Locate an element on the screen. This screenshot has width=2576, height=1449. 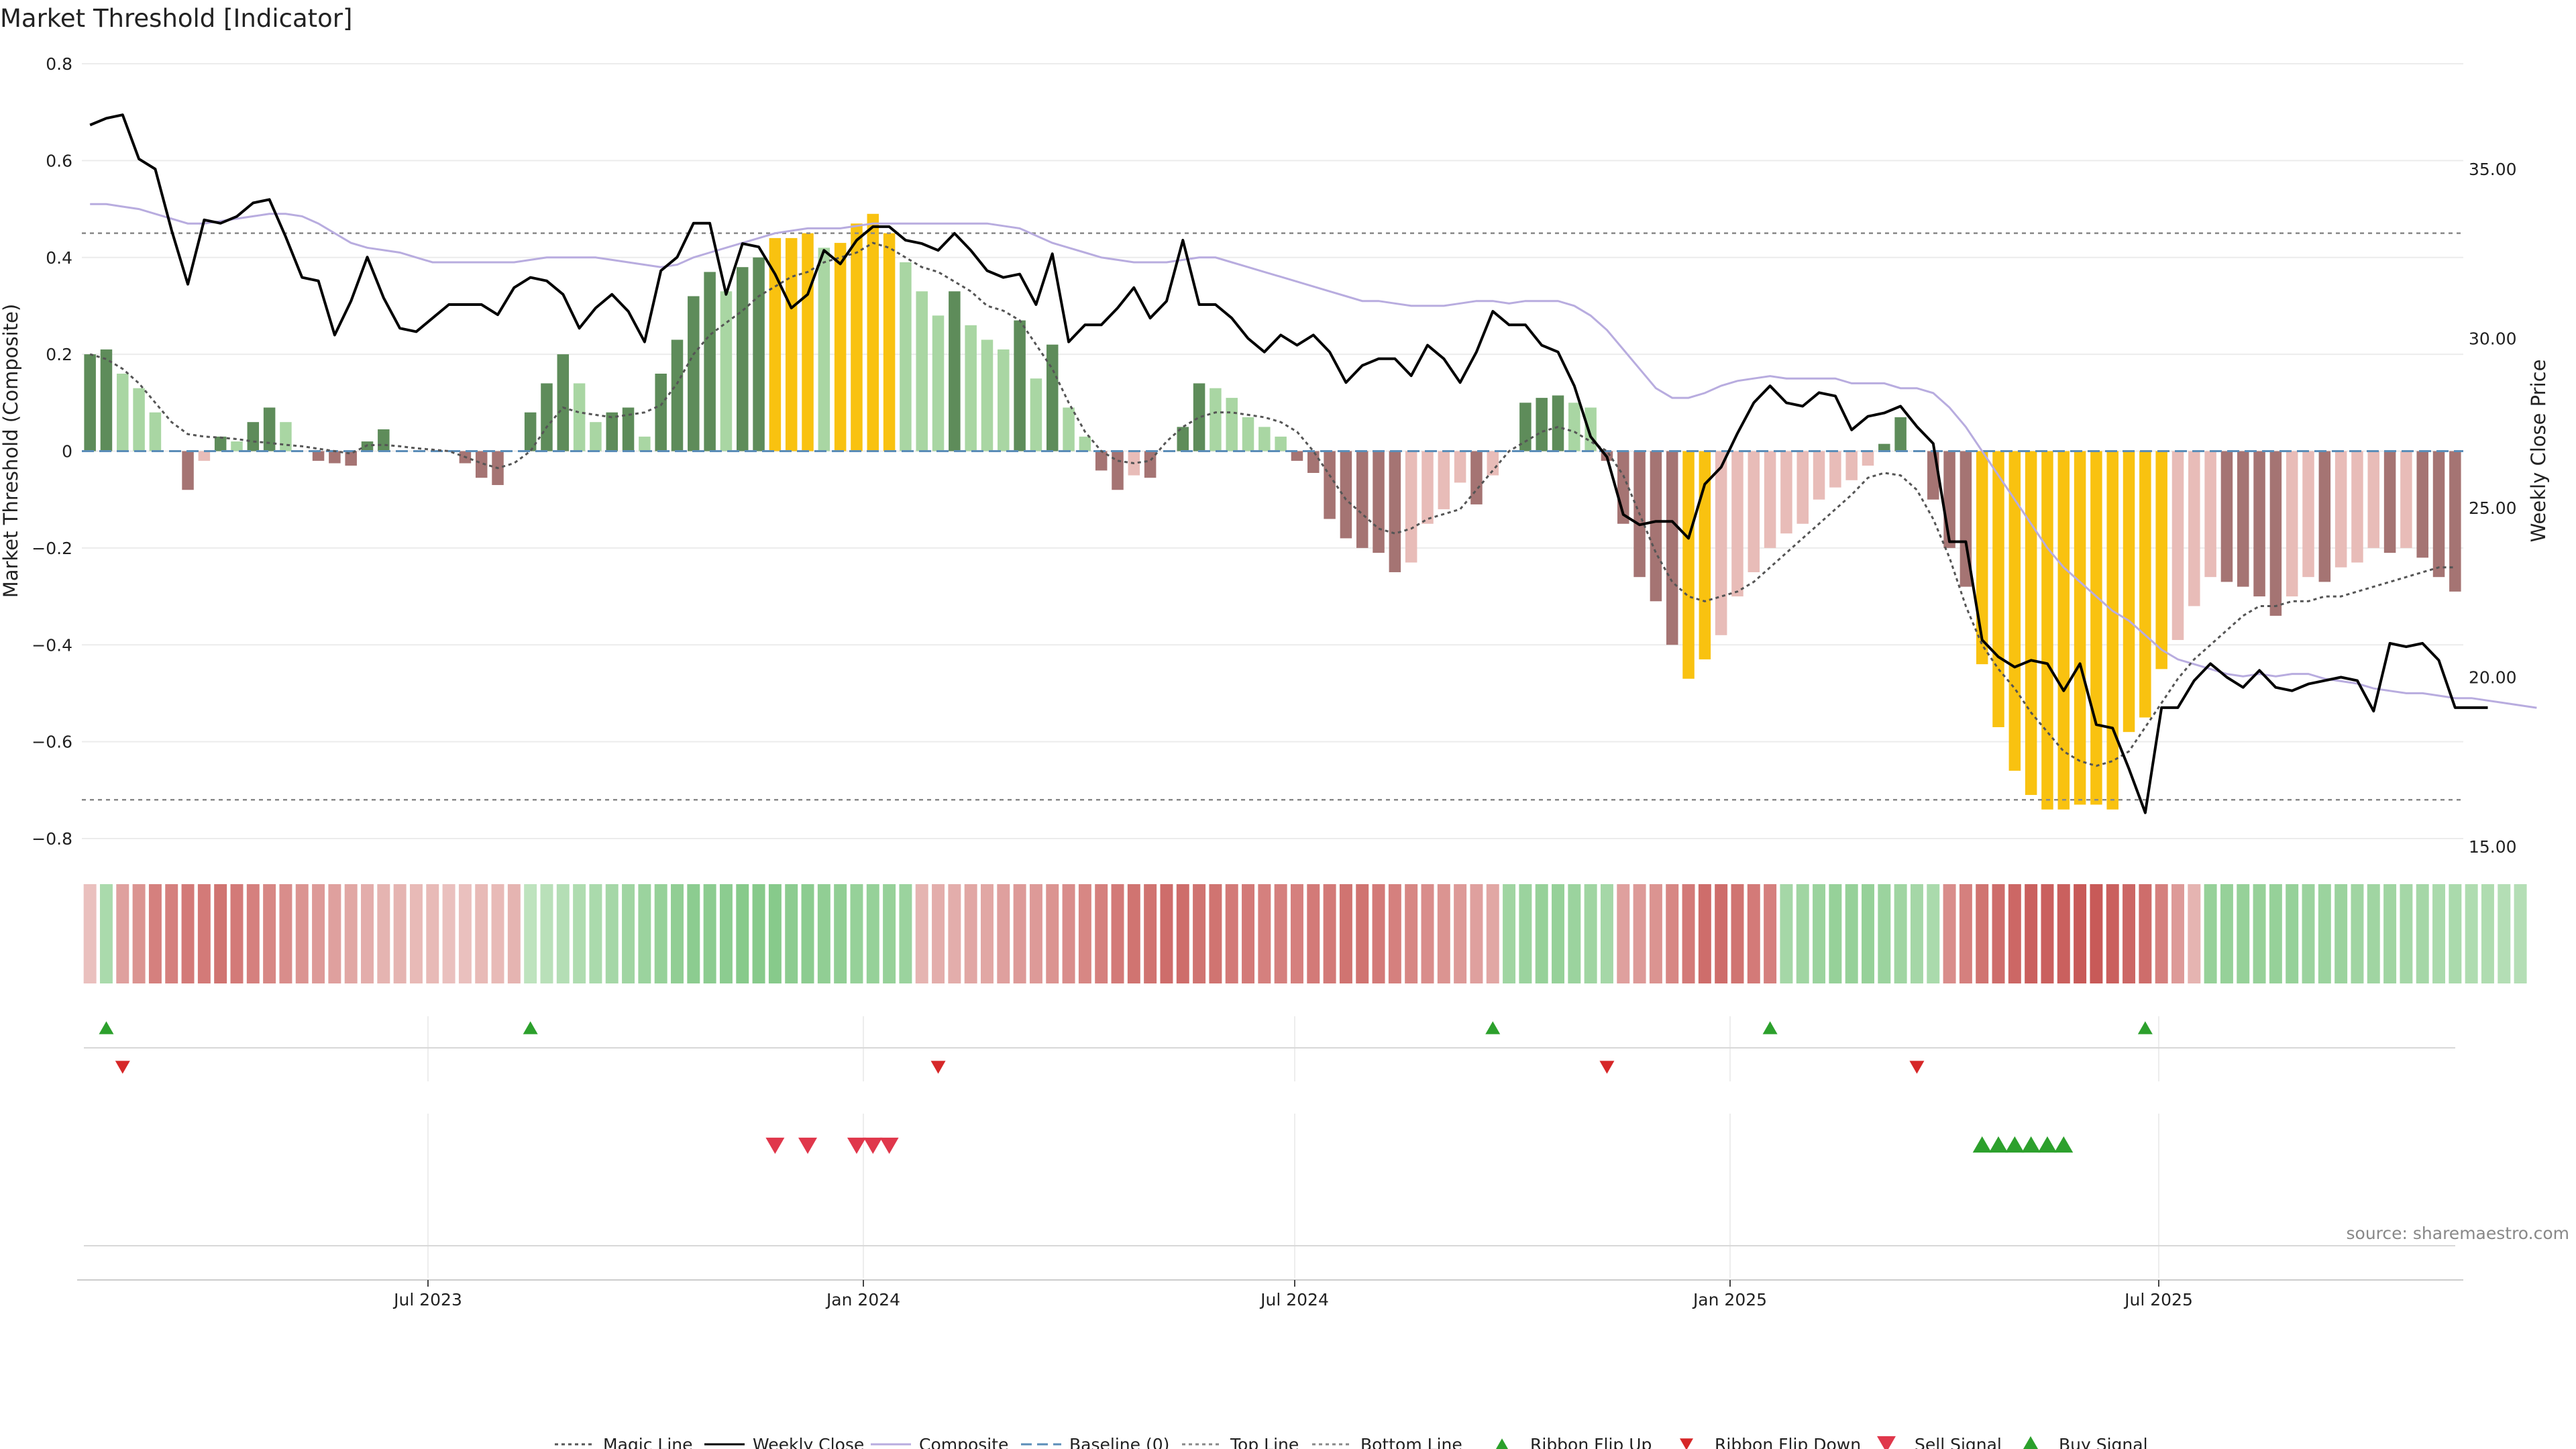
legend-symbol is located at coordinates (1886, 1442).